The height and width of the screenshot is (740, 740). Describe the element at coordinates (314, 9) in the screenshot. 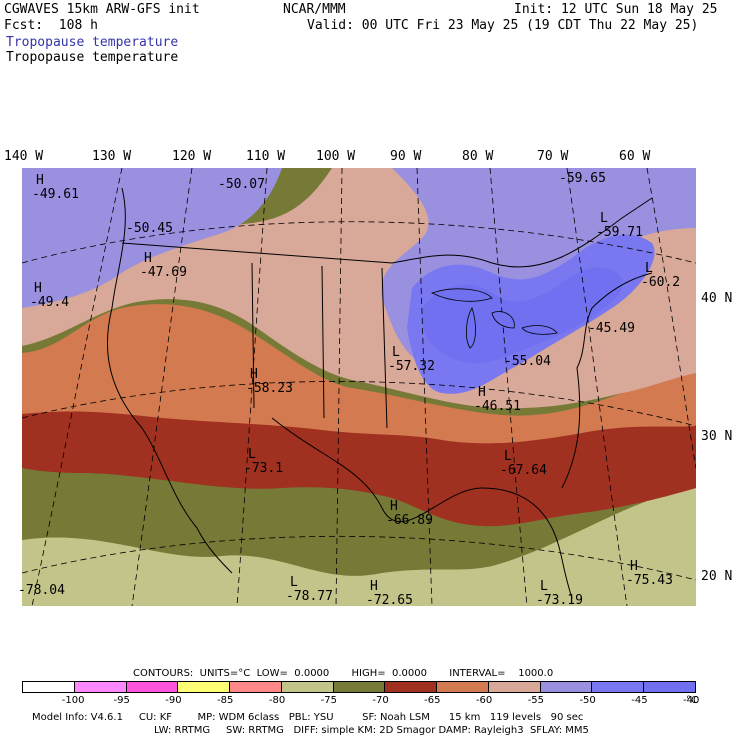

I see `agency-label: NCAR/MMM` at that location.